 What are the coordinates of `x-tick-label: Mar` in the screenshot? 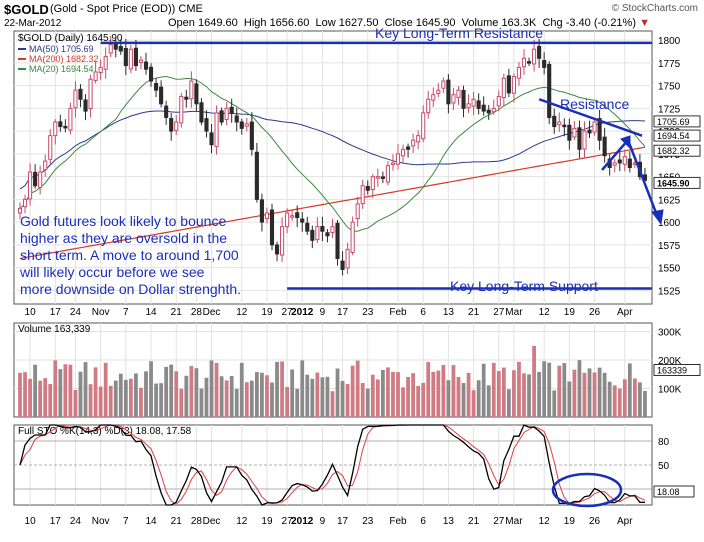 It's located at (514, 521).